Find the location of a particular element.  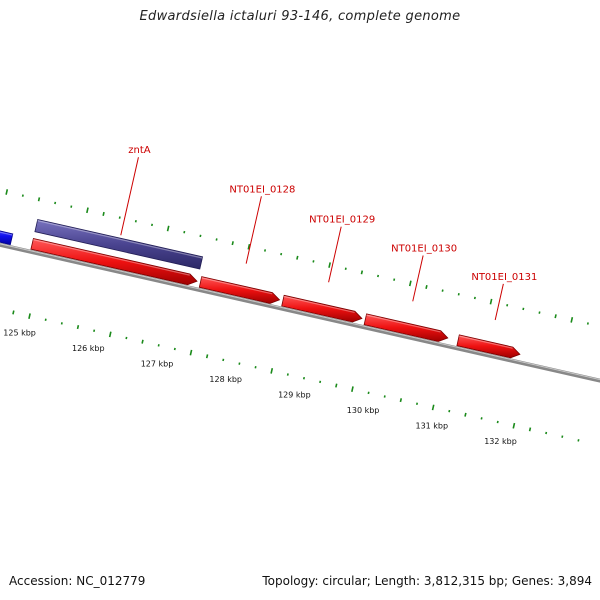

scale-tick-label: 127 kbp is located at coordinates (157, 363).